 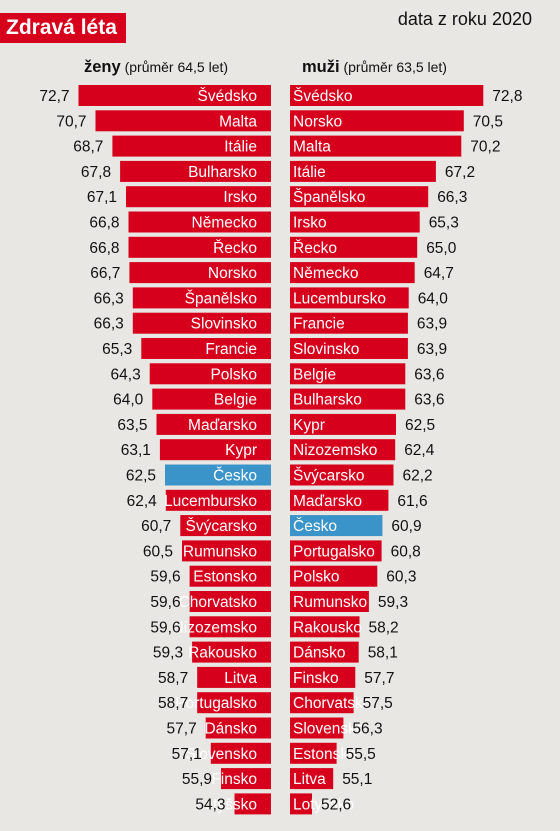 What do you see at coordinates (395, 67) in the screenshot?
I see `men-average-note: (průměr 63,5 let)` at bounding box center [395, 67].